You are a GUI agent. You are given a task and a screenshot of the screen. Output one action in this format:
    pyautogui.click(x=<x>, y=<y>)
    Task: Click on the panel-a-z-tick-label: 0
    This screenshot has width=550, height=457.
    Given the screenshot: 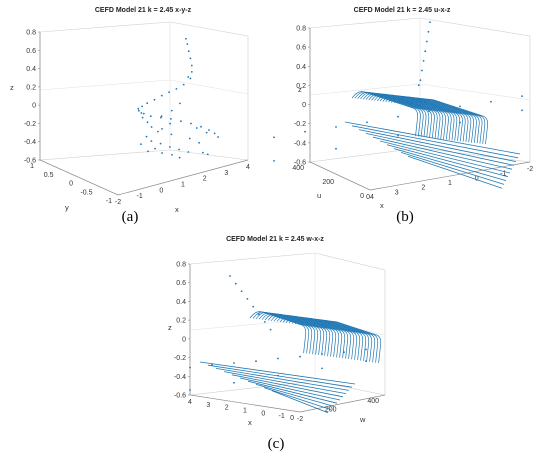 What is the action you would take?
    pyautogui.click(x=34, y=106)
    